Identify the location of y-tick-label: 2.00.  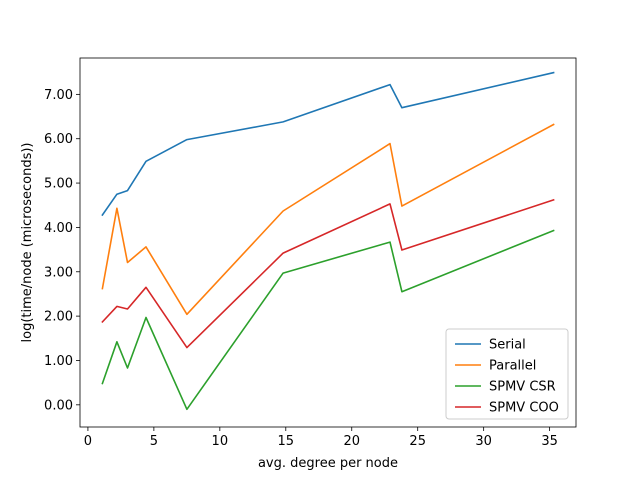
(58, 317).